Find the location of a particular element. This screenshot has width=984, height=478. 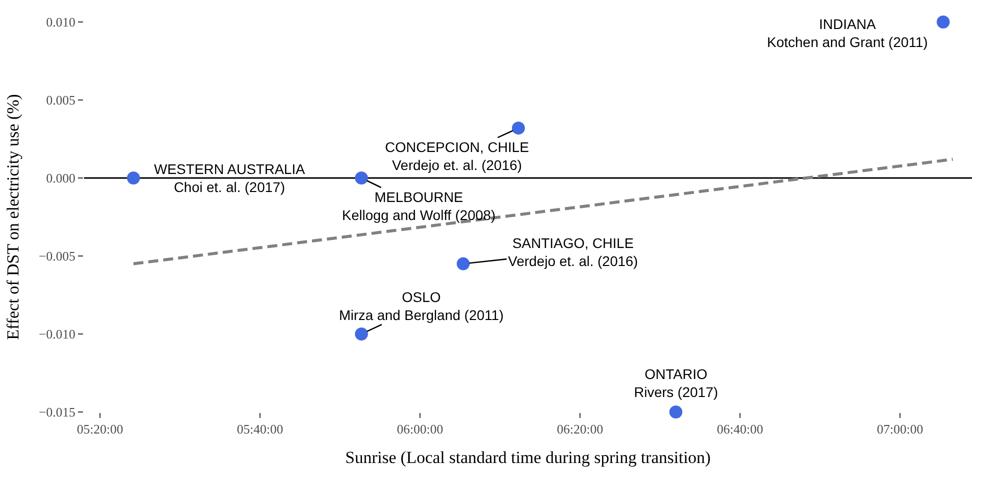

annotation: CONCEPCION, CHILE Verdejo et. al. (2016) is located at coordinates (457, 156).